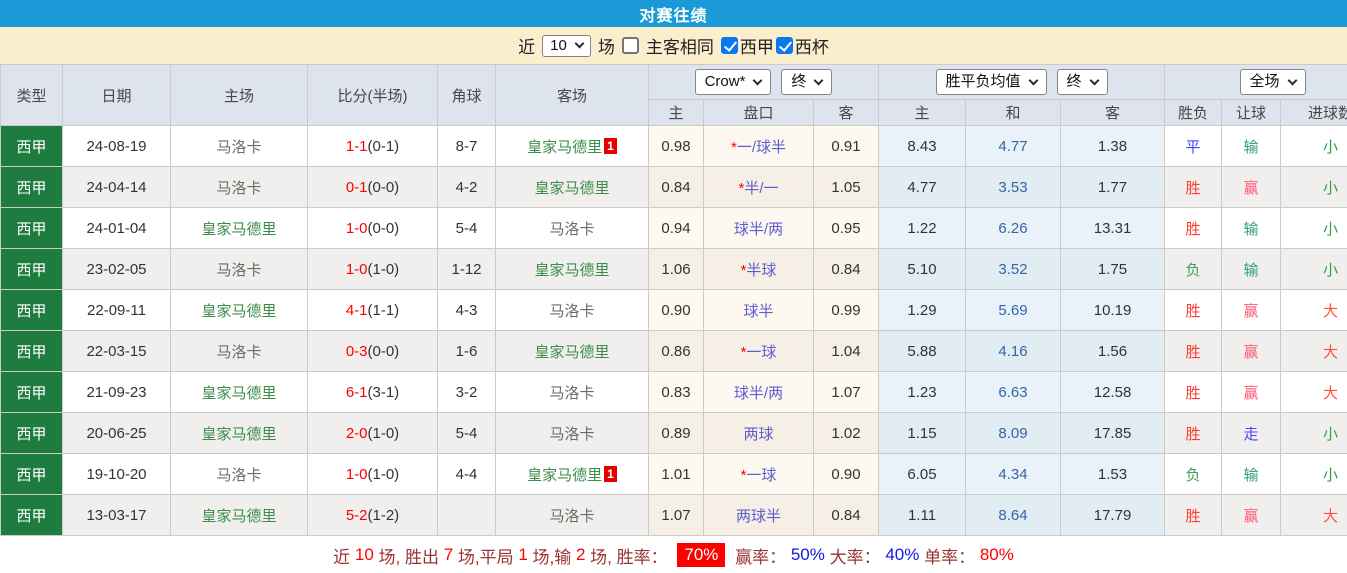 The height and width of the screenshot is (573, 1347). I want to click on recent-count-select: 10, so click(566, 45).